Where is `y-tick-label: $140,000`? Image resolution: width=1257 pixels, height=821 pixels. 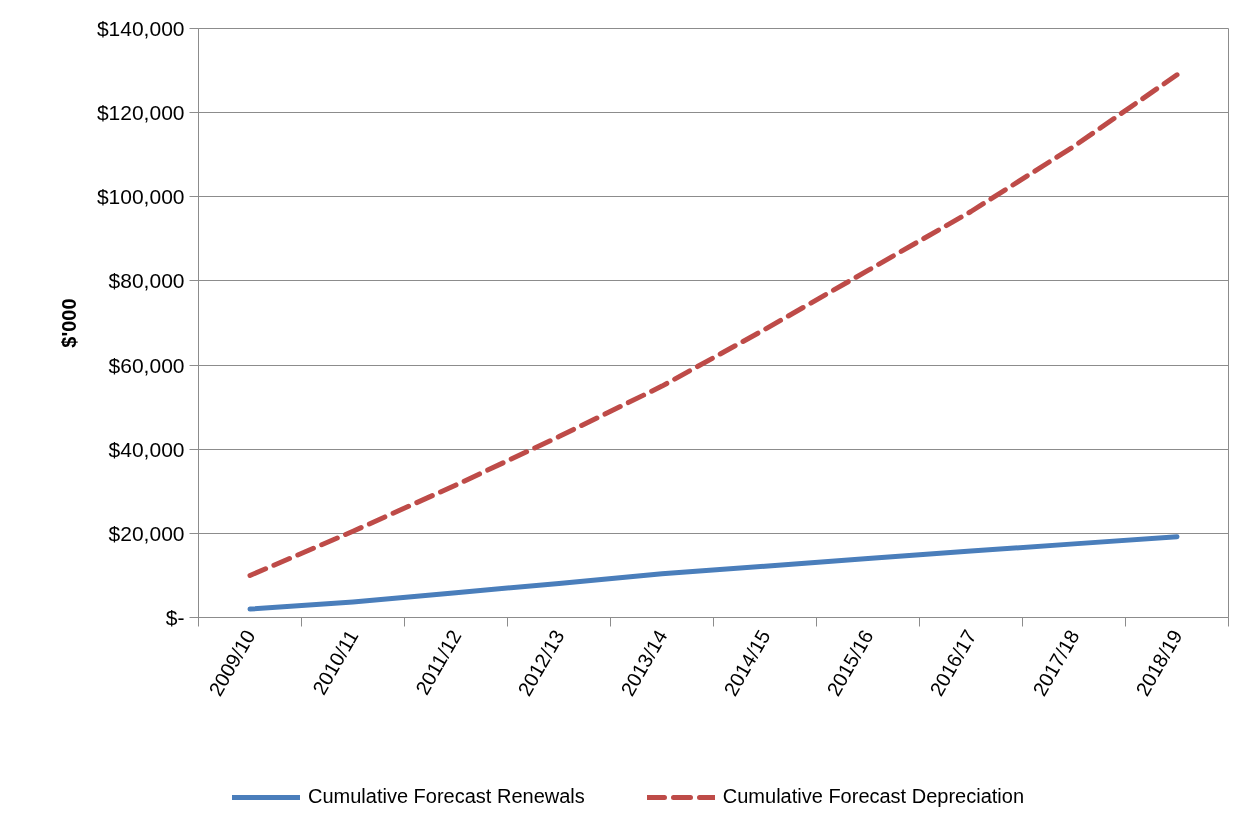
y-tick-label: $140,000 is located at coordinates (140, 28).